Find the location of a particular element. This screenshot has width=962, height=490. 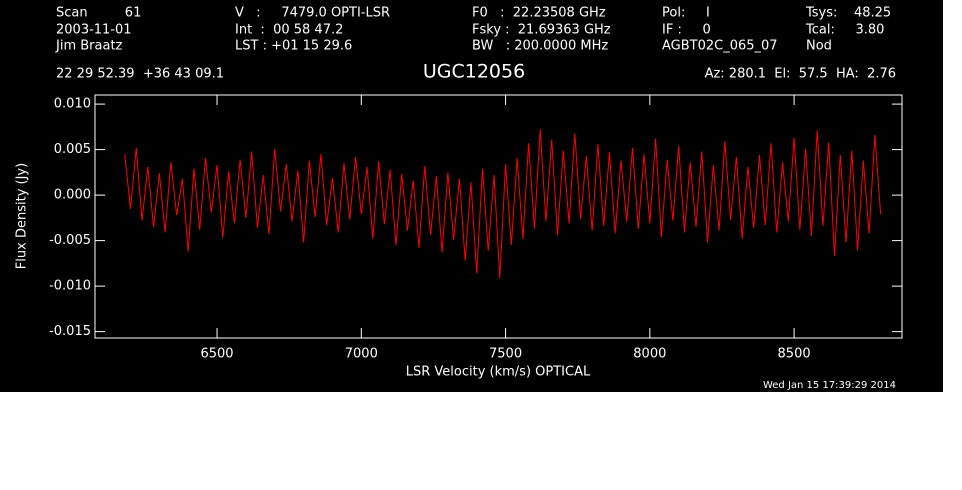

y-tick-label: -0.015 is located at coordinates (70, 331).